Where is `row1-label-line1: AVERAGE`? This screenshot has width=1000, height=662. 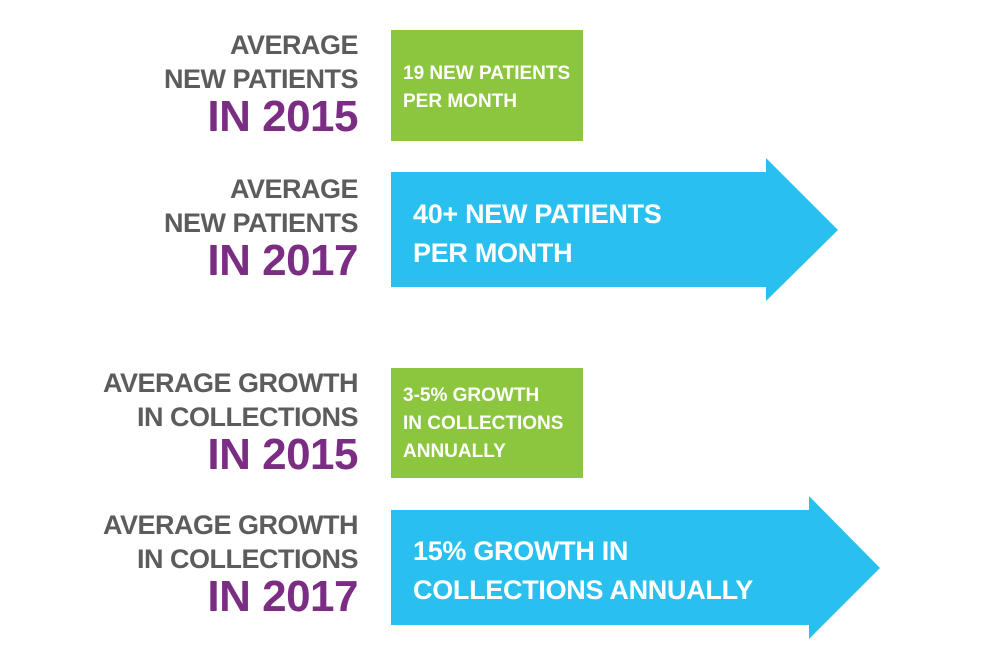
row1-label-line1: AVERAGE is located at coordinates (294, 45).